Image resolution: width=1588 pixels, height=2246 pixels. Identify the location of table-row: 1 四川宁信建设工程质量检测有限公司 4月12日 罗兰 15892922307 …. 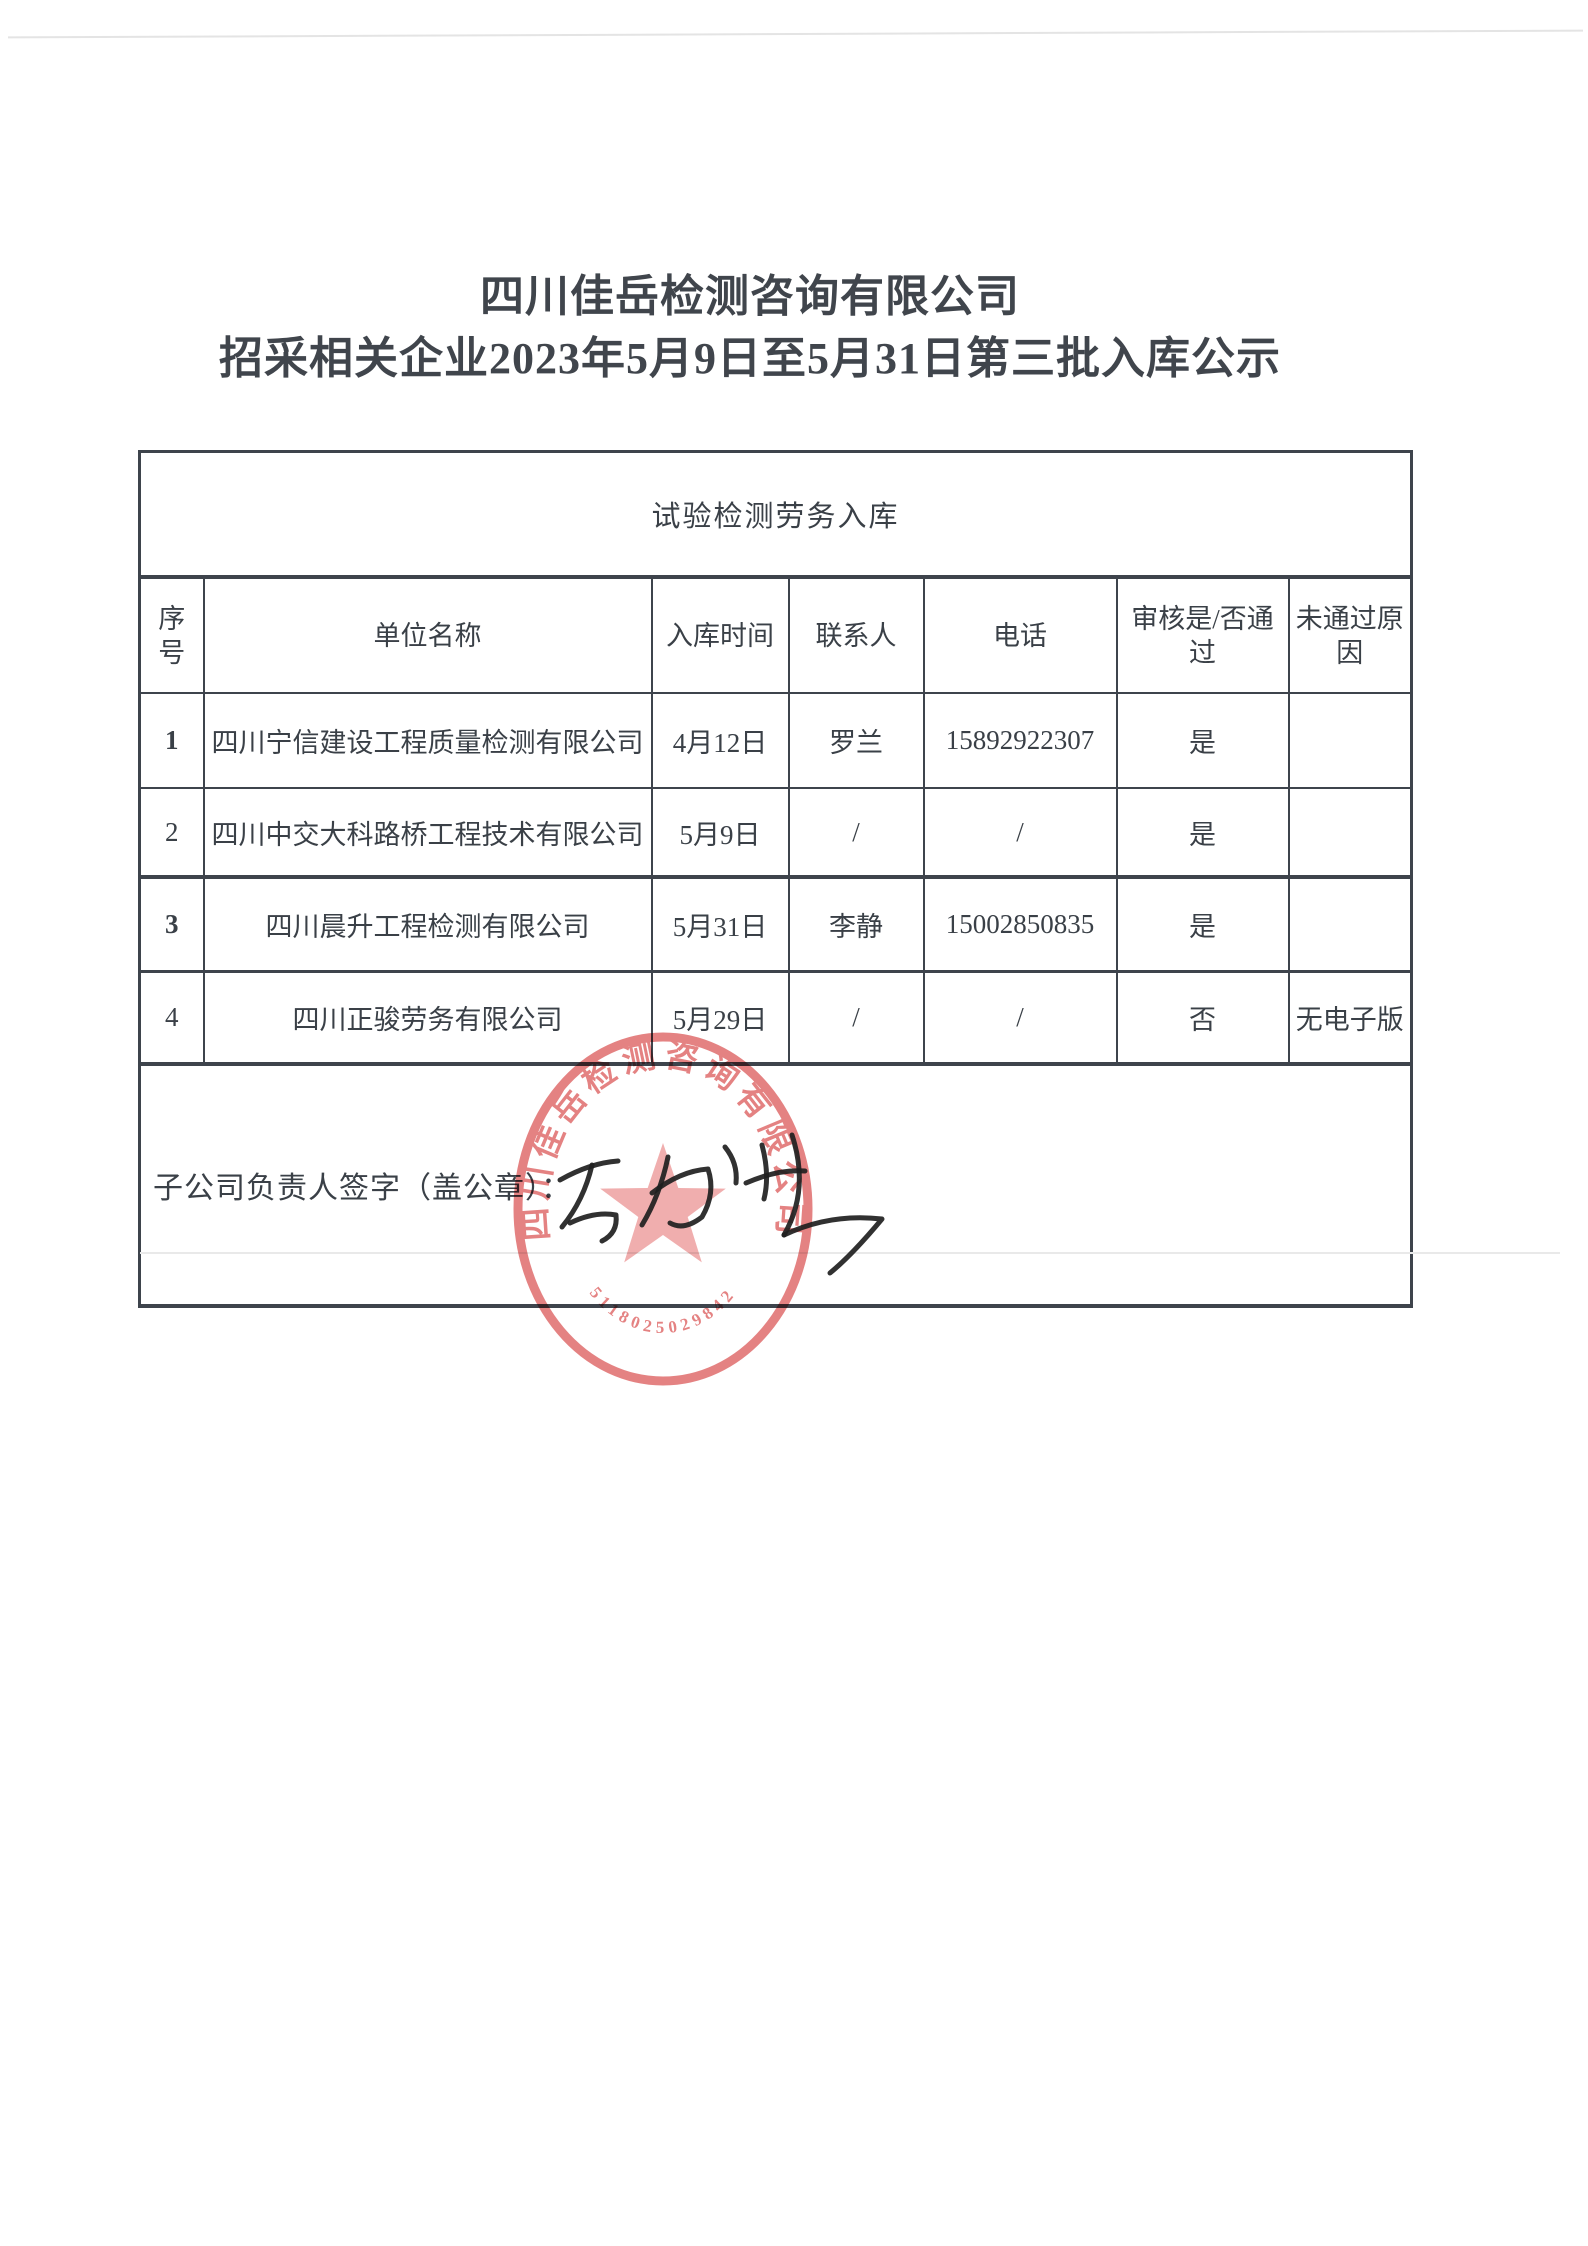
(775, 740).